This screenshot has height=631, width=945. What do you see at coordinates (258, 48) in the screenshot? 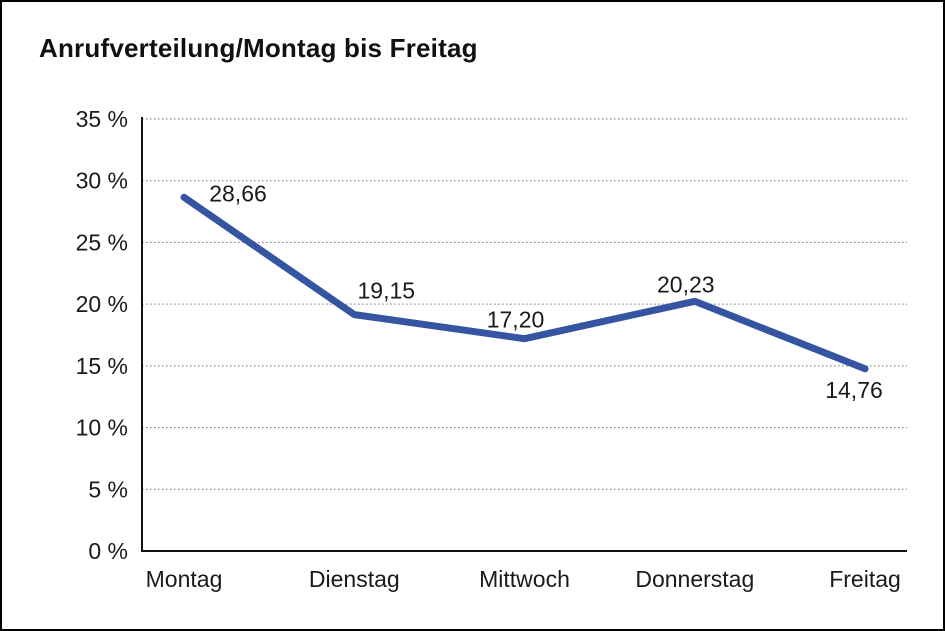
I see `chart-title: Anrufverteilung/Montag bis Freitag` at bounding box center [258, 48].